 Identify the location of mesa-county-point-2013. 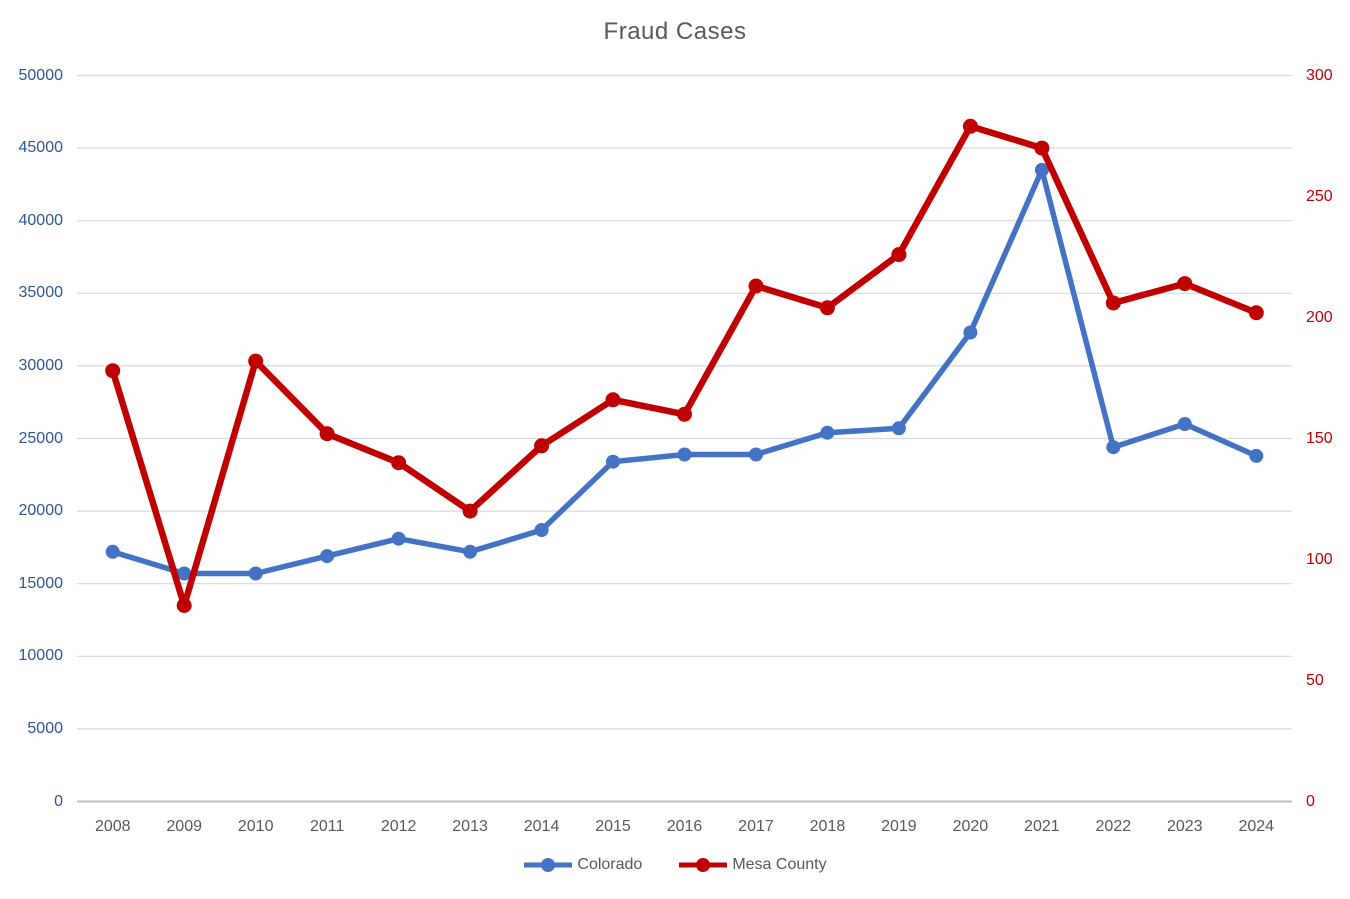
(470, 511).